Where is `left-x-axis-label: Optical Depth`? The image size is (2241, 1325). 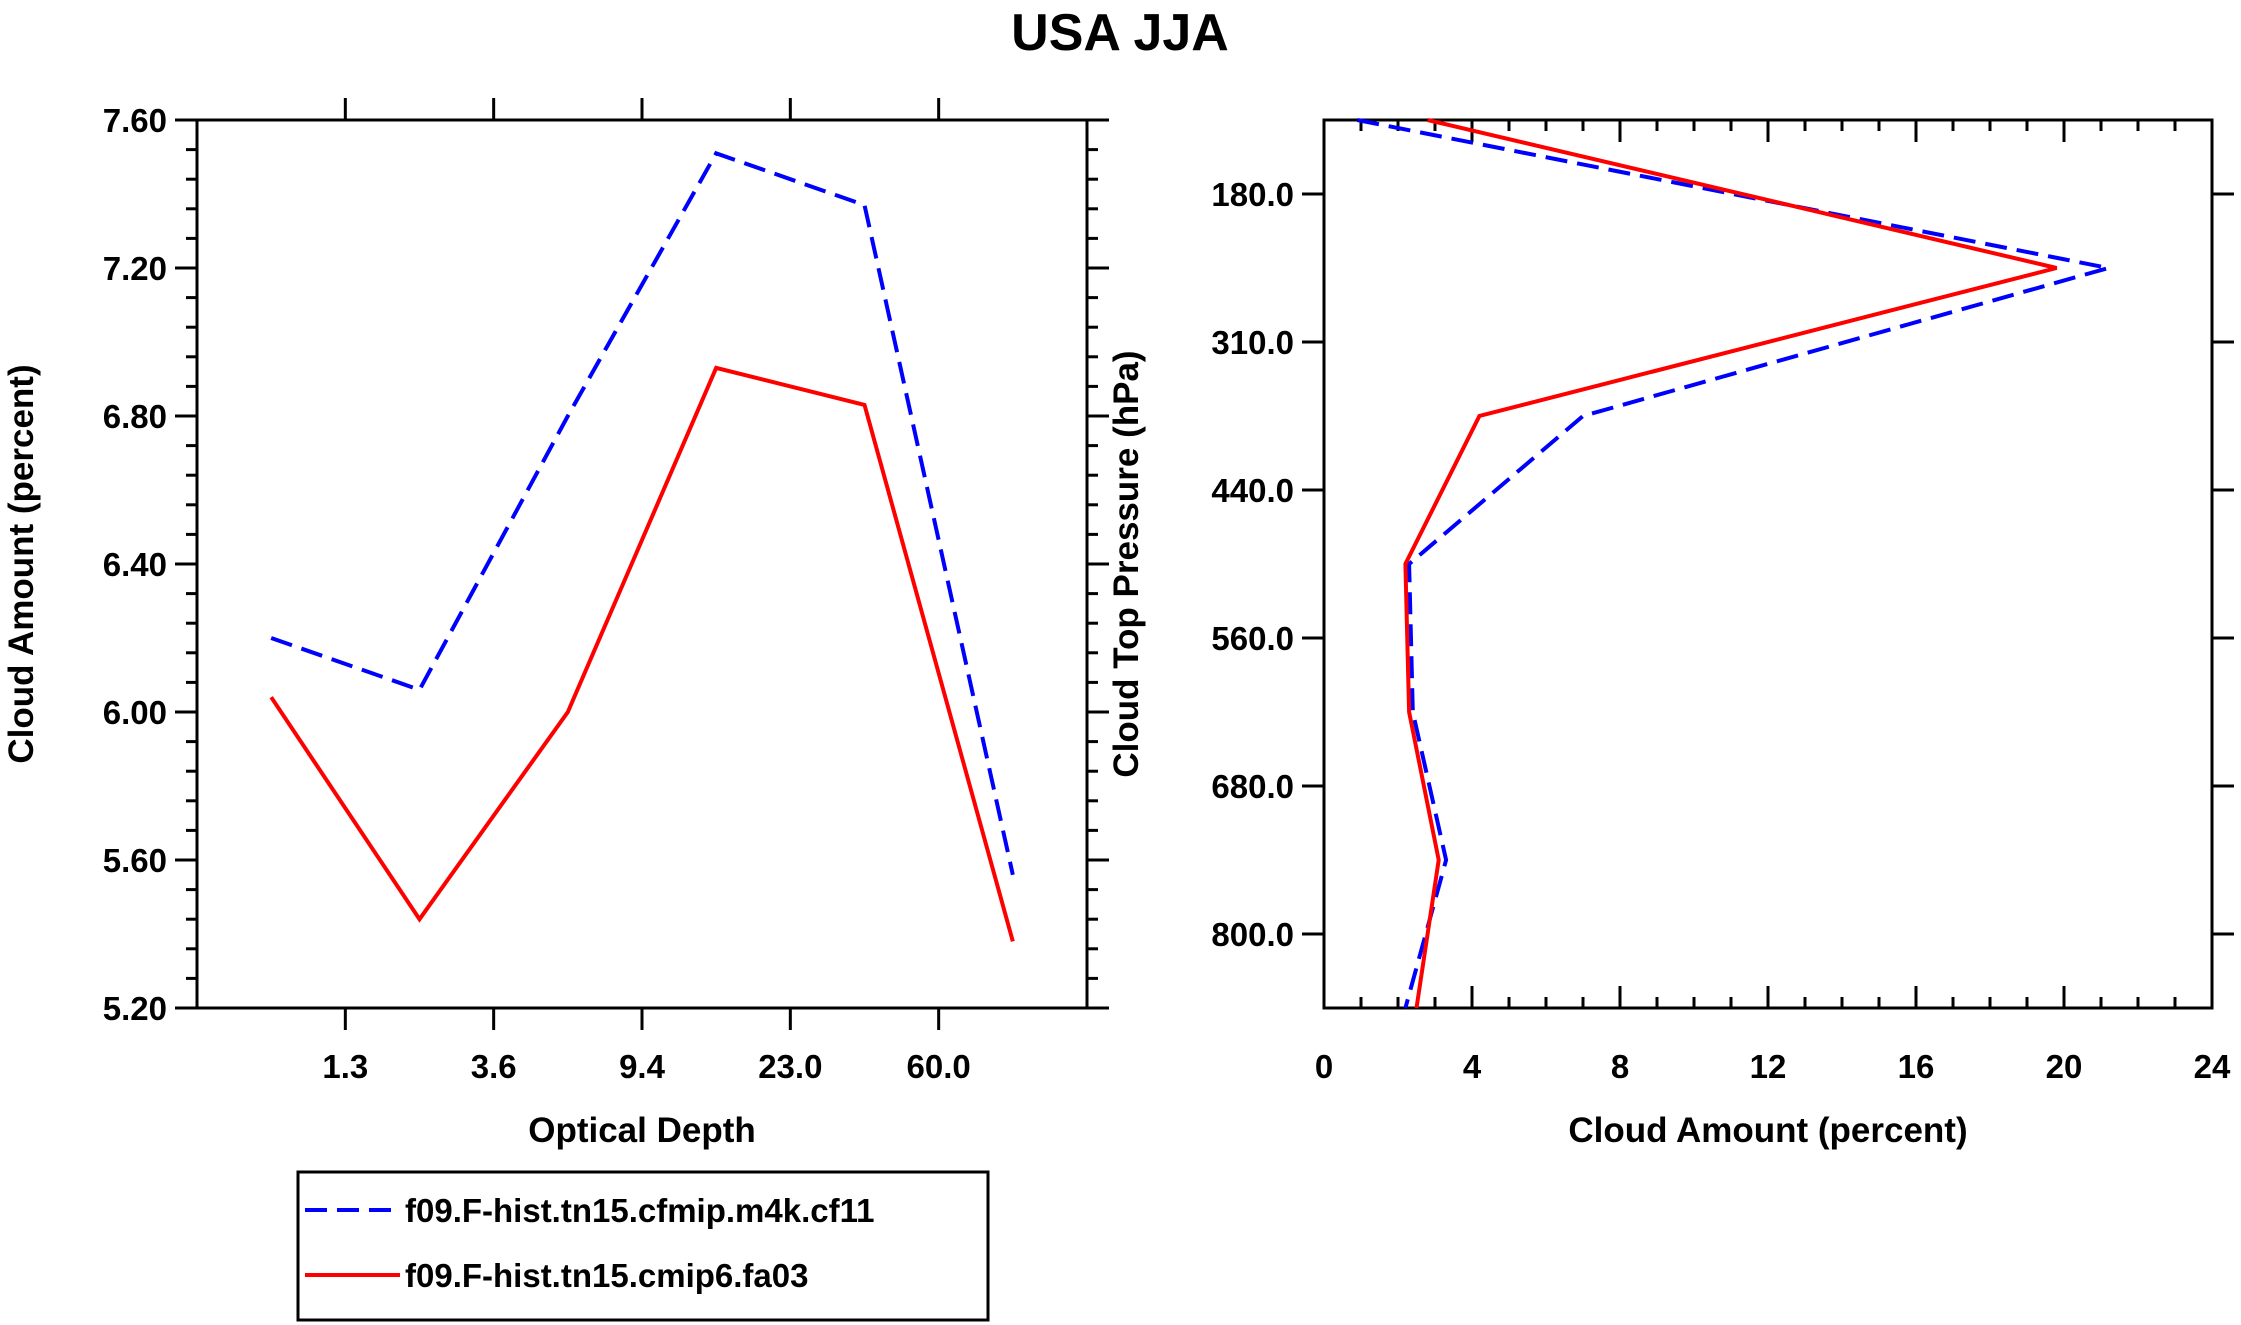
left-x-axis-label: Optical Depth is located at coordinates (642, 1130).